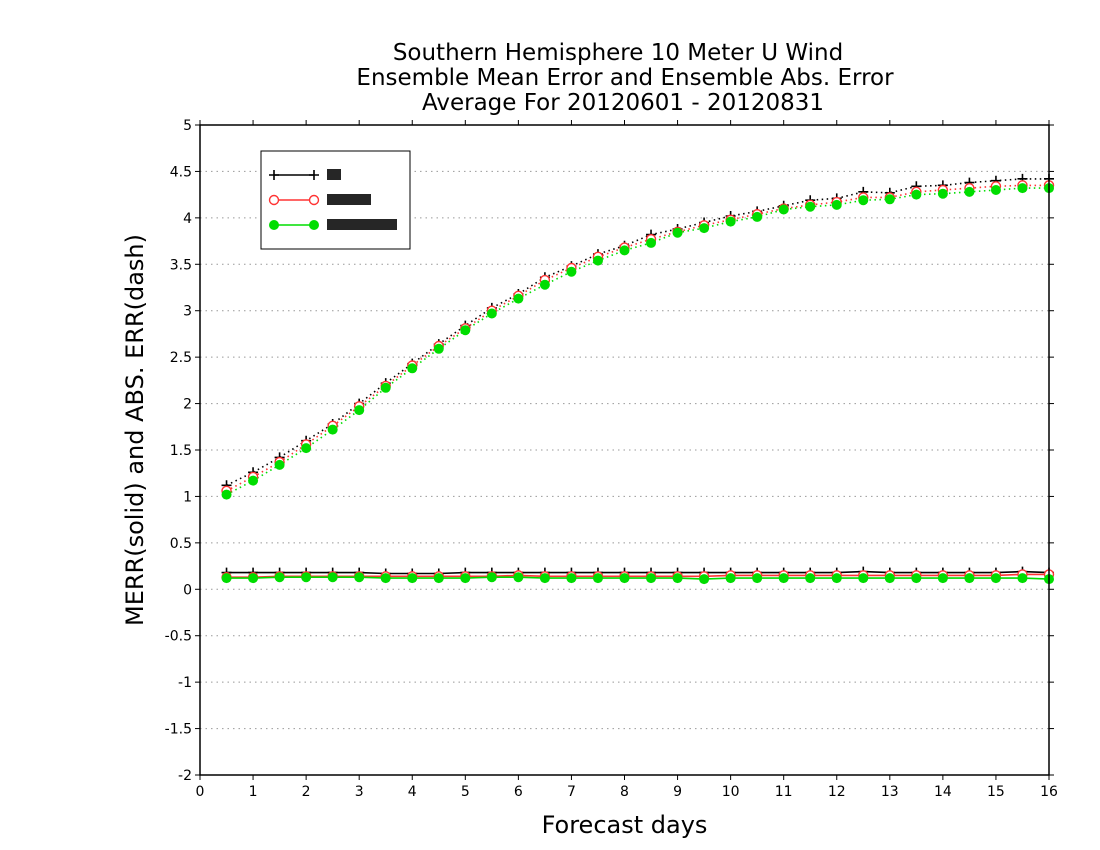  What do you see at coordinates (178, 637) in the screenshot?
I see `y-tick-label: -0.5` at bounding box center [178, 637].